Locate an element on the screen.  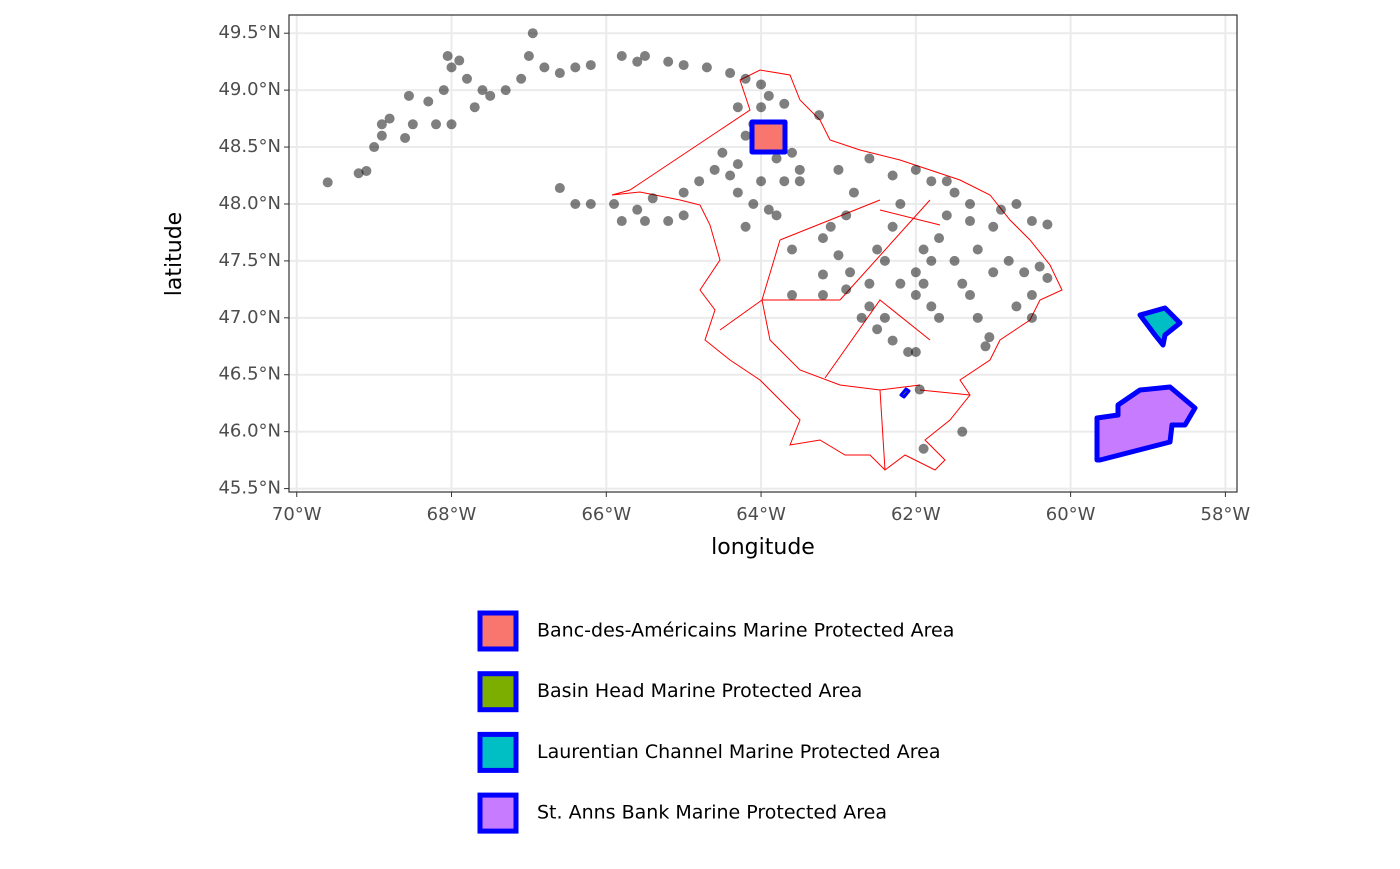
x-axis-title: longitude is located at coordinates (763, 547).